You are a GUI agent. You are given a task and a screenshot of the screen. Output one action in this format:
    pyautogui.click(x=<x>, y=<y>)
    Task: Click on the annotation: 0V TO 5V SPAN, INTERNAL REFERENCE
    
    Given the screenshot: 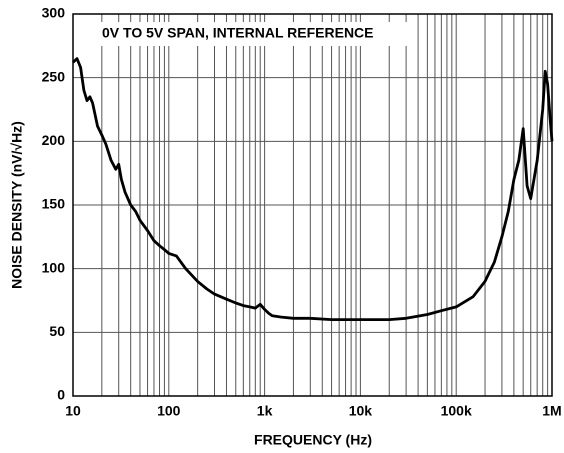 What is the action you would take?
    pyautogui.click(x=238, y=33)
    